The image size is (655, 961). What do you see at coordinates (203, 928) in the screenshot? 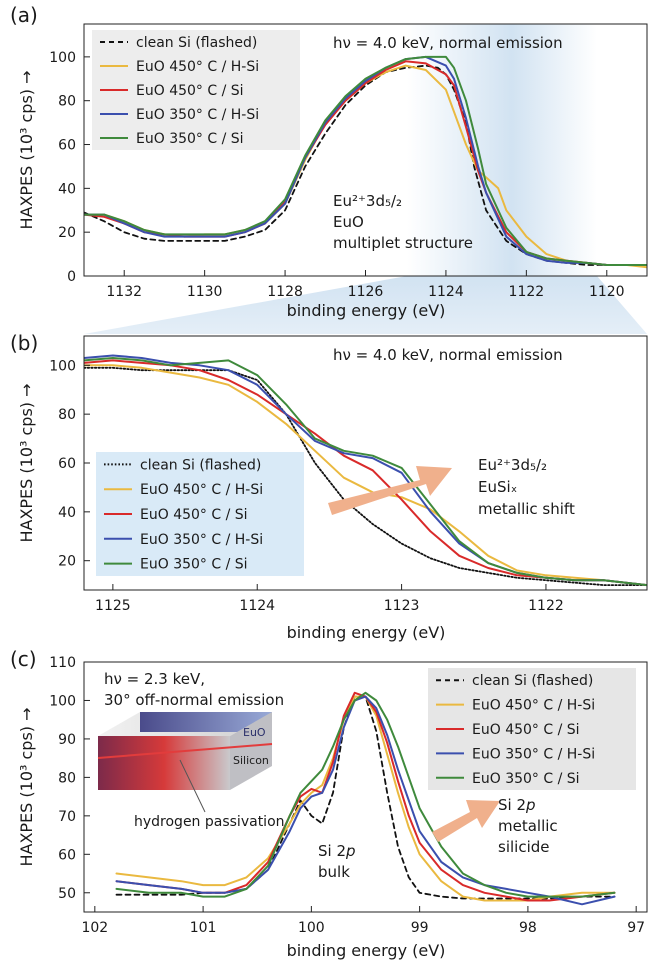
I see `x-tick-label: 101` at bounding box center [203, 928].